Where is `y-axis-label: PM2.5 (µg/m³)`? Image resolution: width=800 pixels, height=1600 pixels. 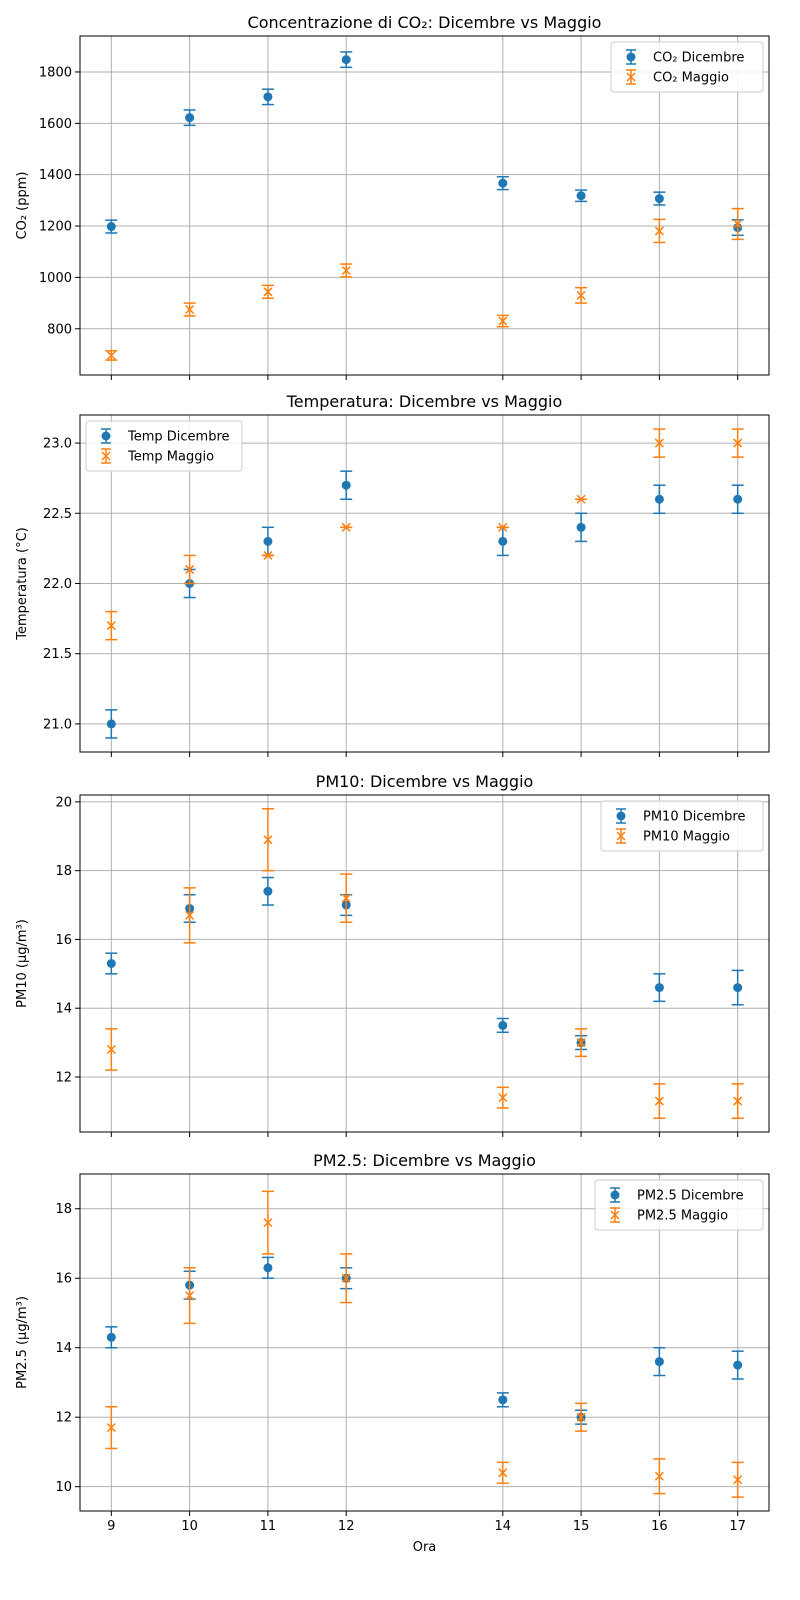
y-axis-label: PM2.5 (µg/m³) is located at coordinates (22, 1342).